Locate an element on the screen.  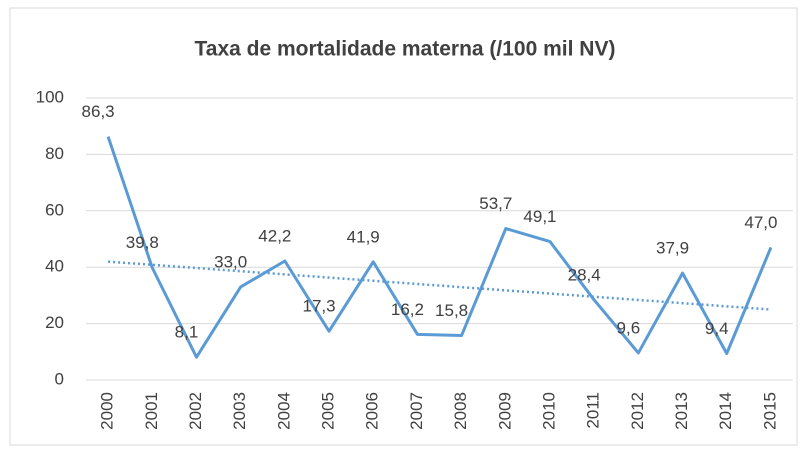
x-tick-label: 2007 is located at coordinates (416, 411).